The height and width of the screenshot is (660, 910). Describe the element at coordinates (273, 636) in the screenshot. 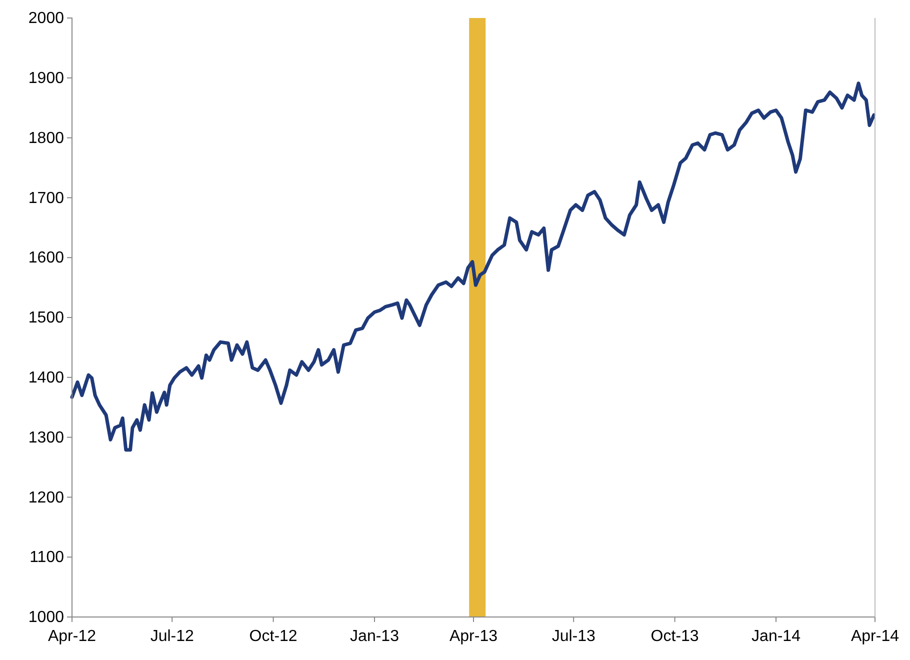

I see `x-tick-label: Oct-12` at that location.